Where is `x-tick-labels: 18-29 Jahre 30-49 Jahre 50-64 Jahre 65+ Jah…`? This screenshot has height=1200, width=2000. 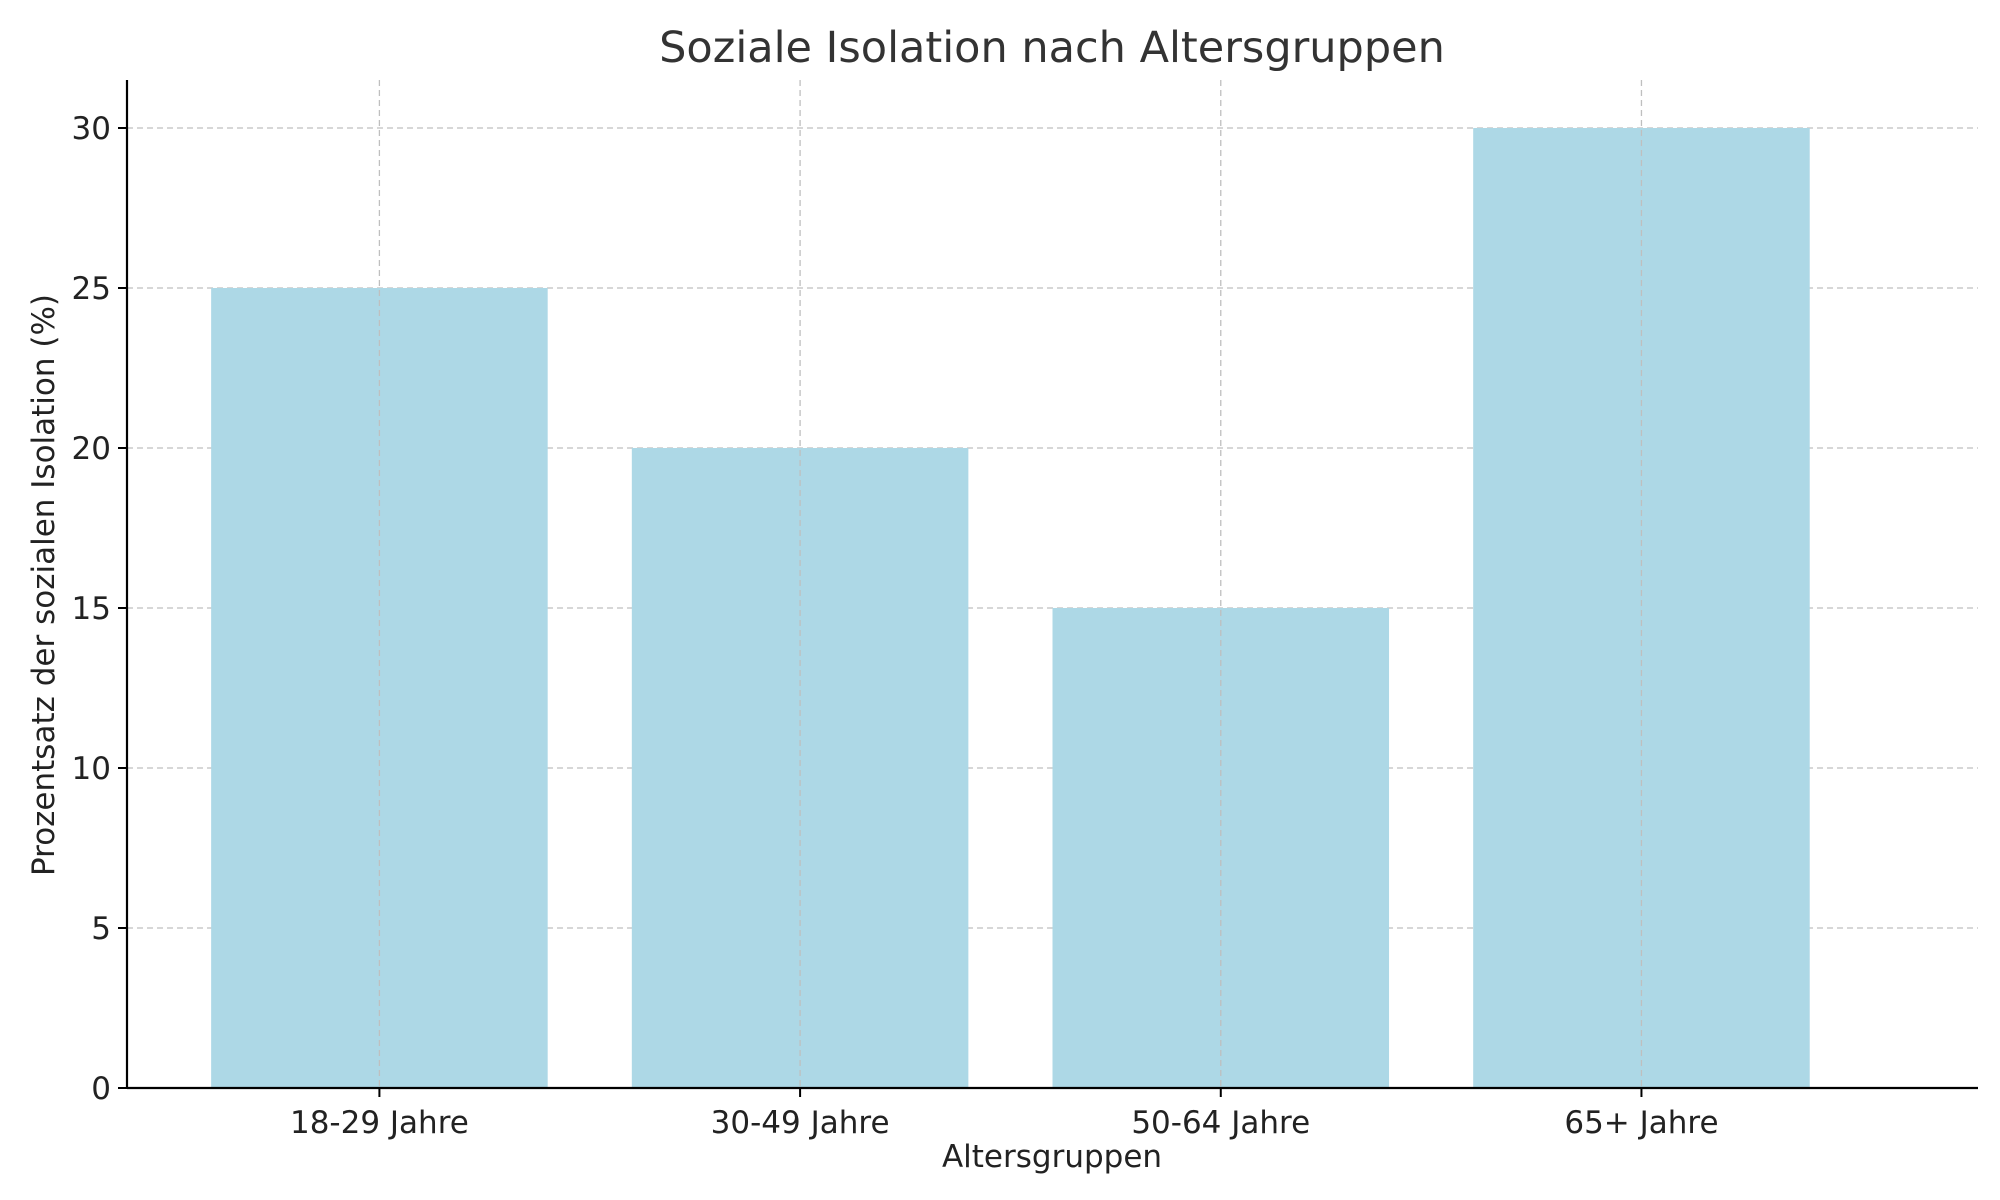
x-tick-labels: 18-29 Jahre 30-49 Jahre 50-64 Jahre 65+ Jah… is located at coordinates (1004, 1123).